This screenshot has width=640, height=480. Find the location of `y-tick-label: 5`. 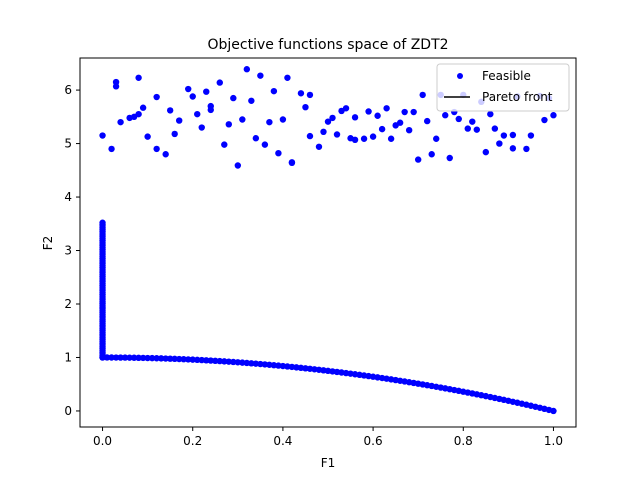

y-tick-label: 5 is located at coordinates (68, 144).